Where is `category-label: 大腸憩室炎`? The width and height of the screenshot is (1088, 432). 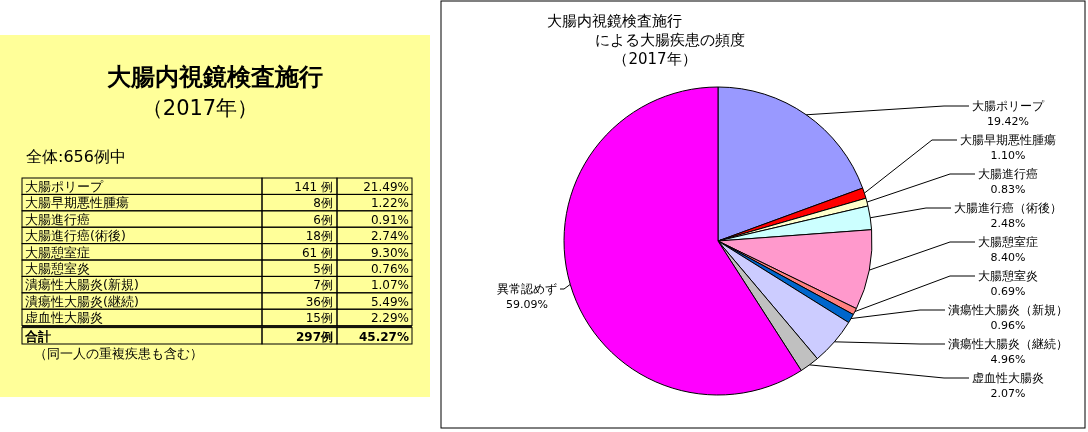
category-label: 大腸憩室炎 is located at coordinates (57, 268).